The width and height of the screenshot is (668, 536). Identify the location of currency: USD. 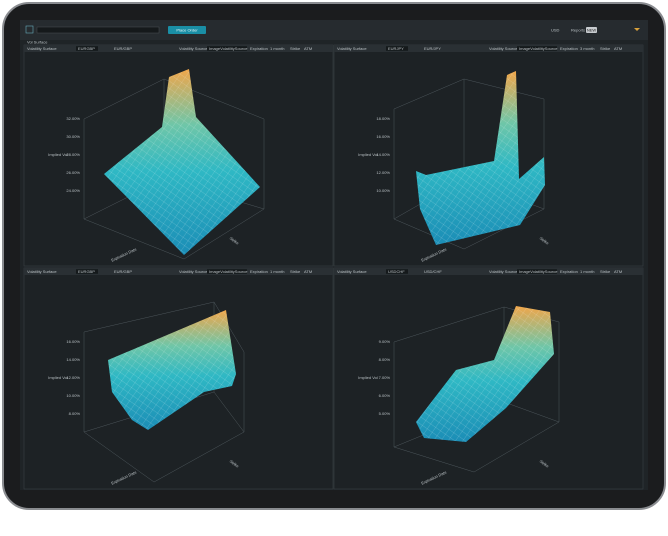
(555, 29).